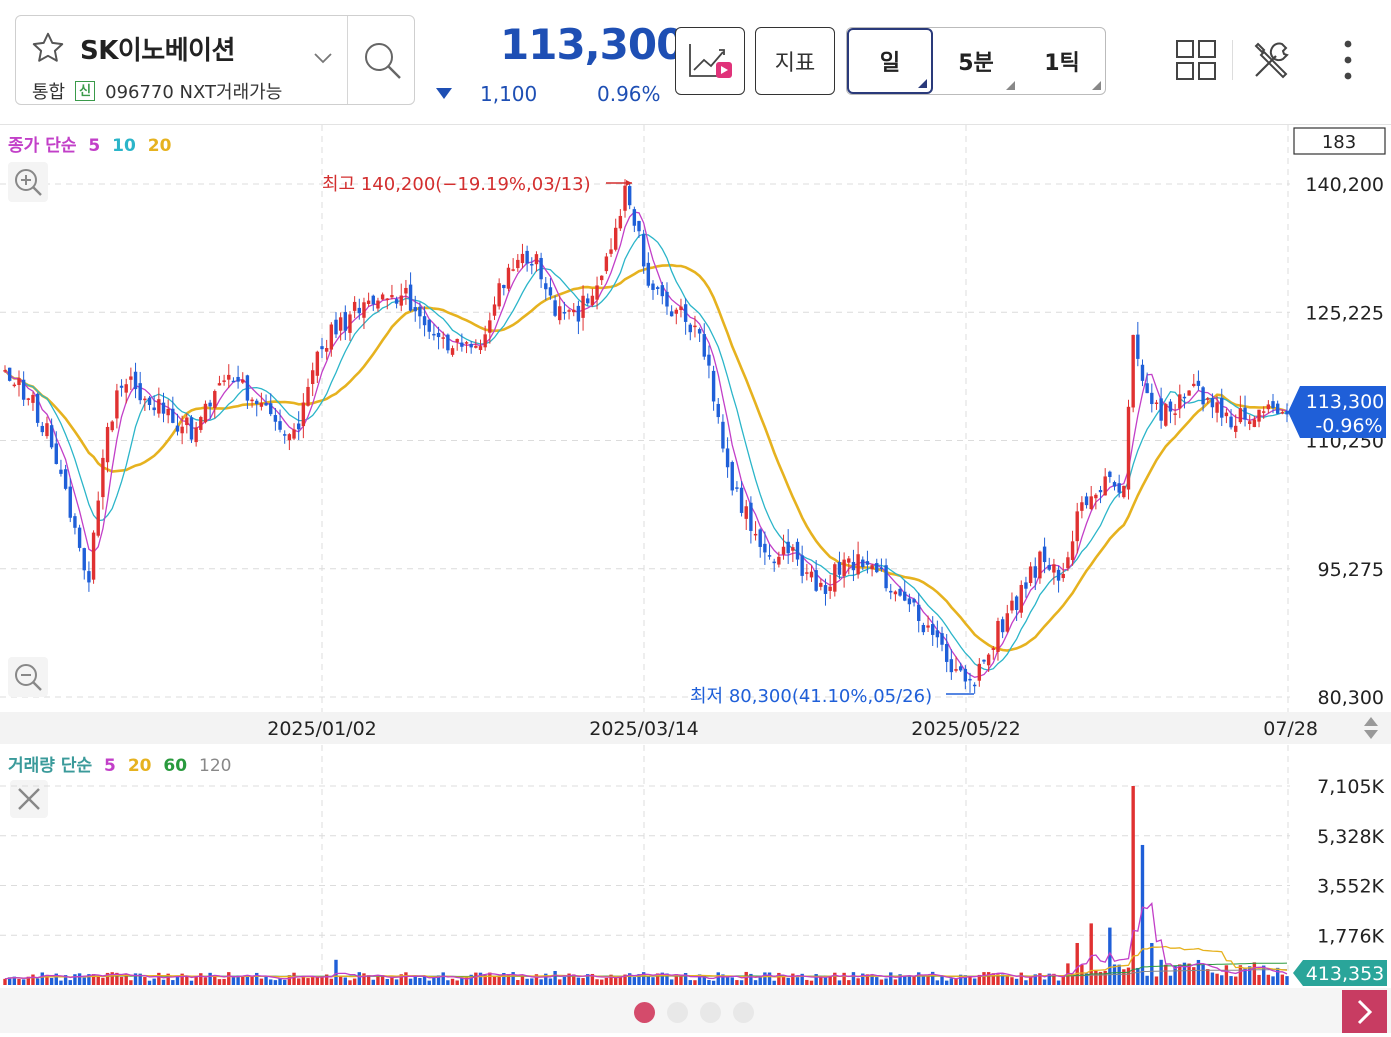 Image resolution: width=1391 pixels, height=1037 pixels. I want to click on settings-tools-icon, so click(1272, 60).